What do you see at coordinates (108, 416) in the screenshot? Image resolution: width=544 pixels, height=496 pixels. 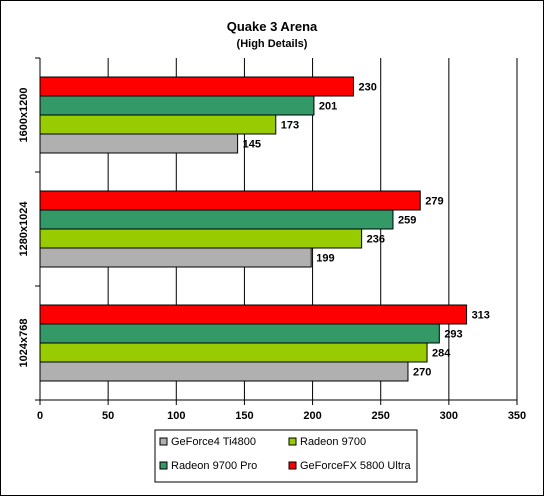 I see `x-tick-label: 50` at bounding box center [108, 416].